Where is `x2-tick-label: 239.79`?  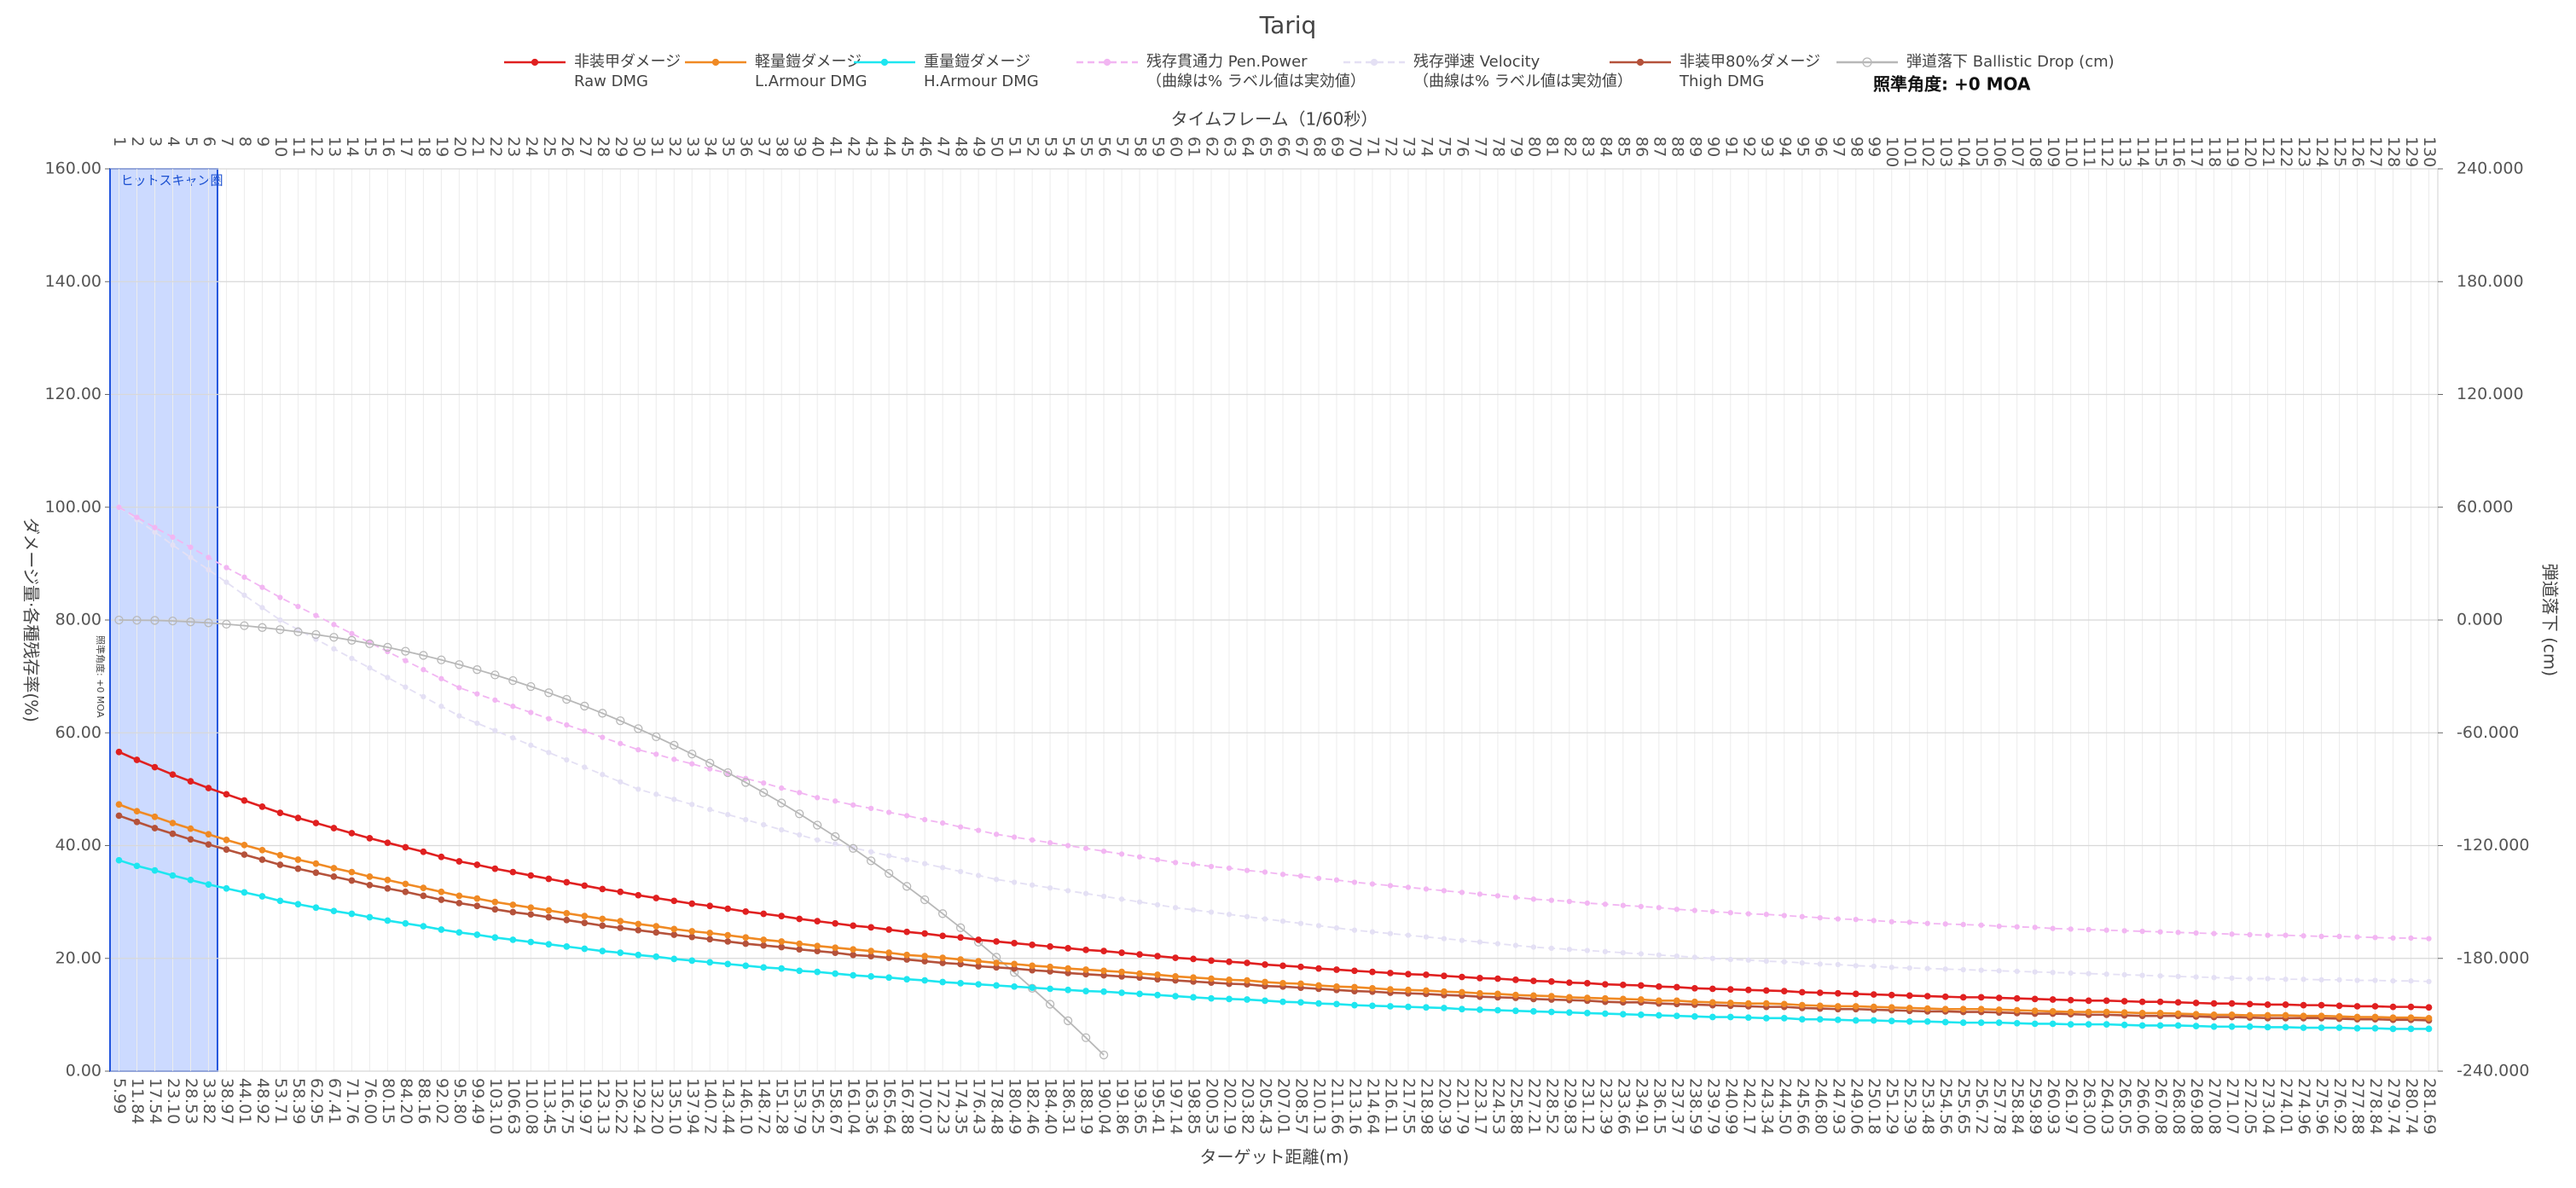 x2-tick-label: 239.79 is located at coordinates (1712, 1106).